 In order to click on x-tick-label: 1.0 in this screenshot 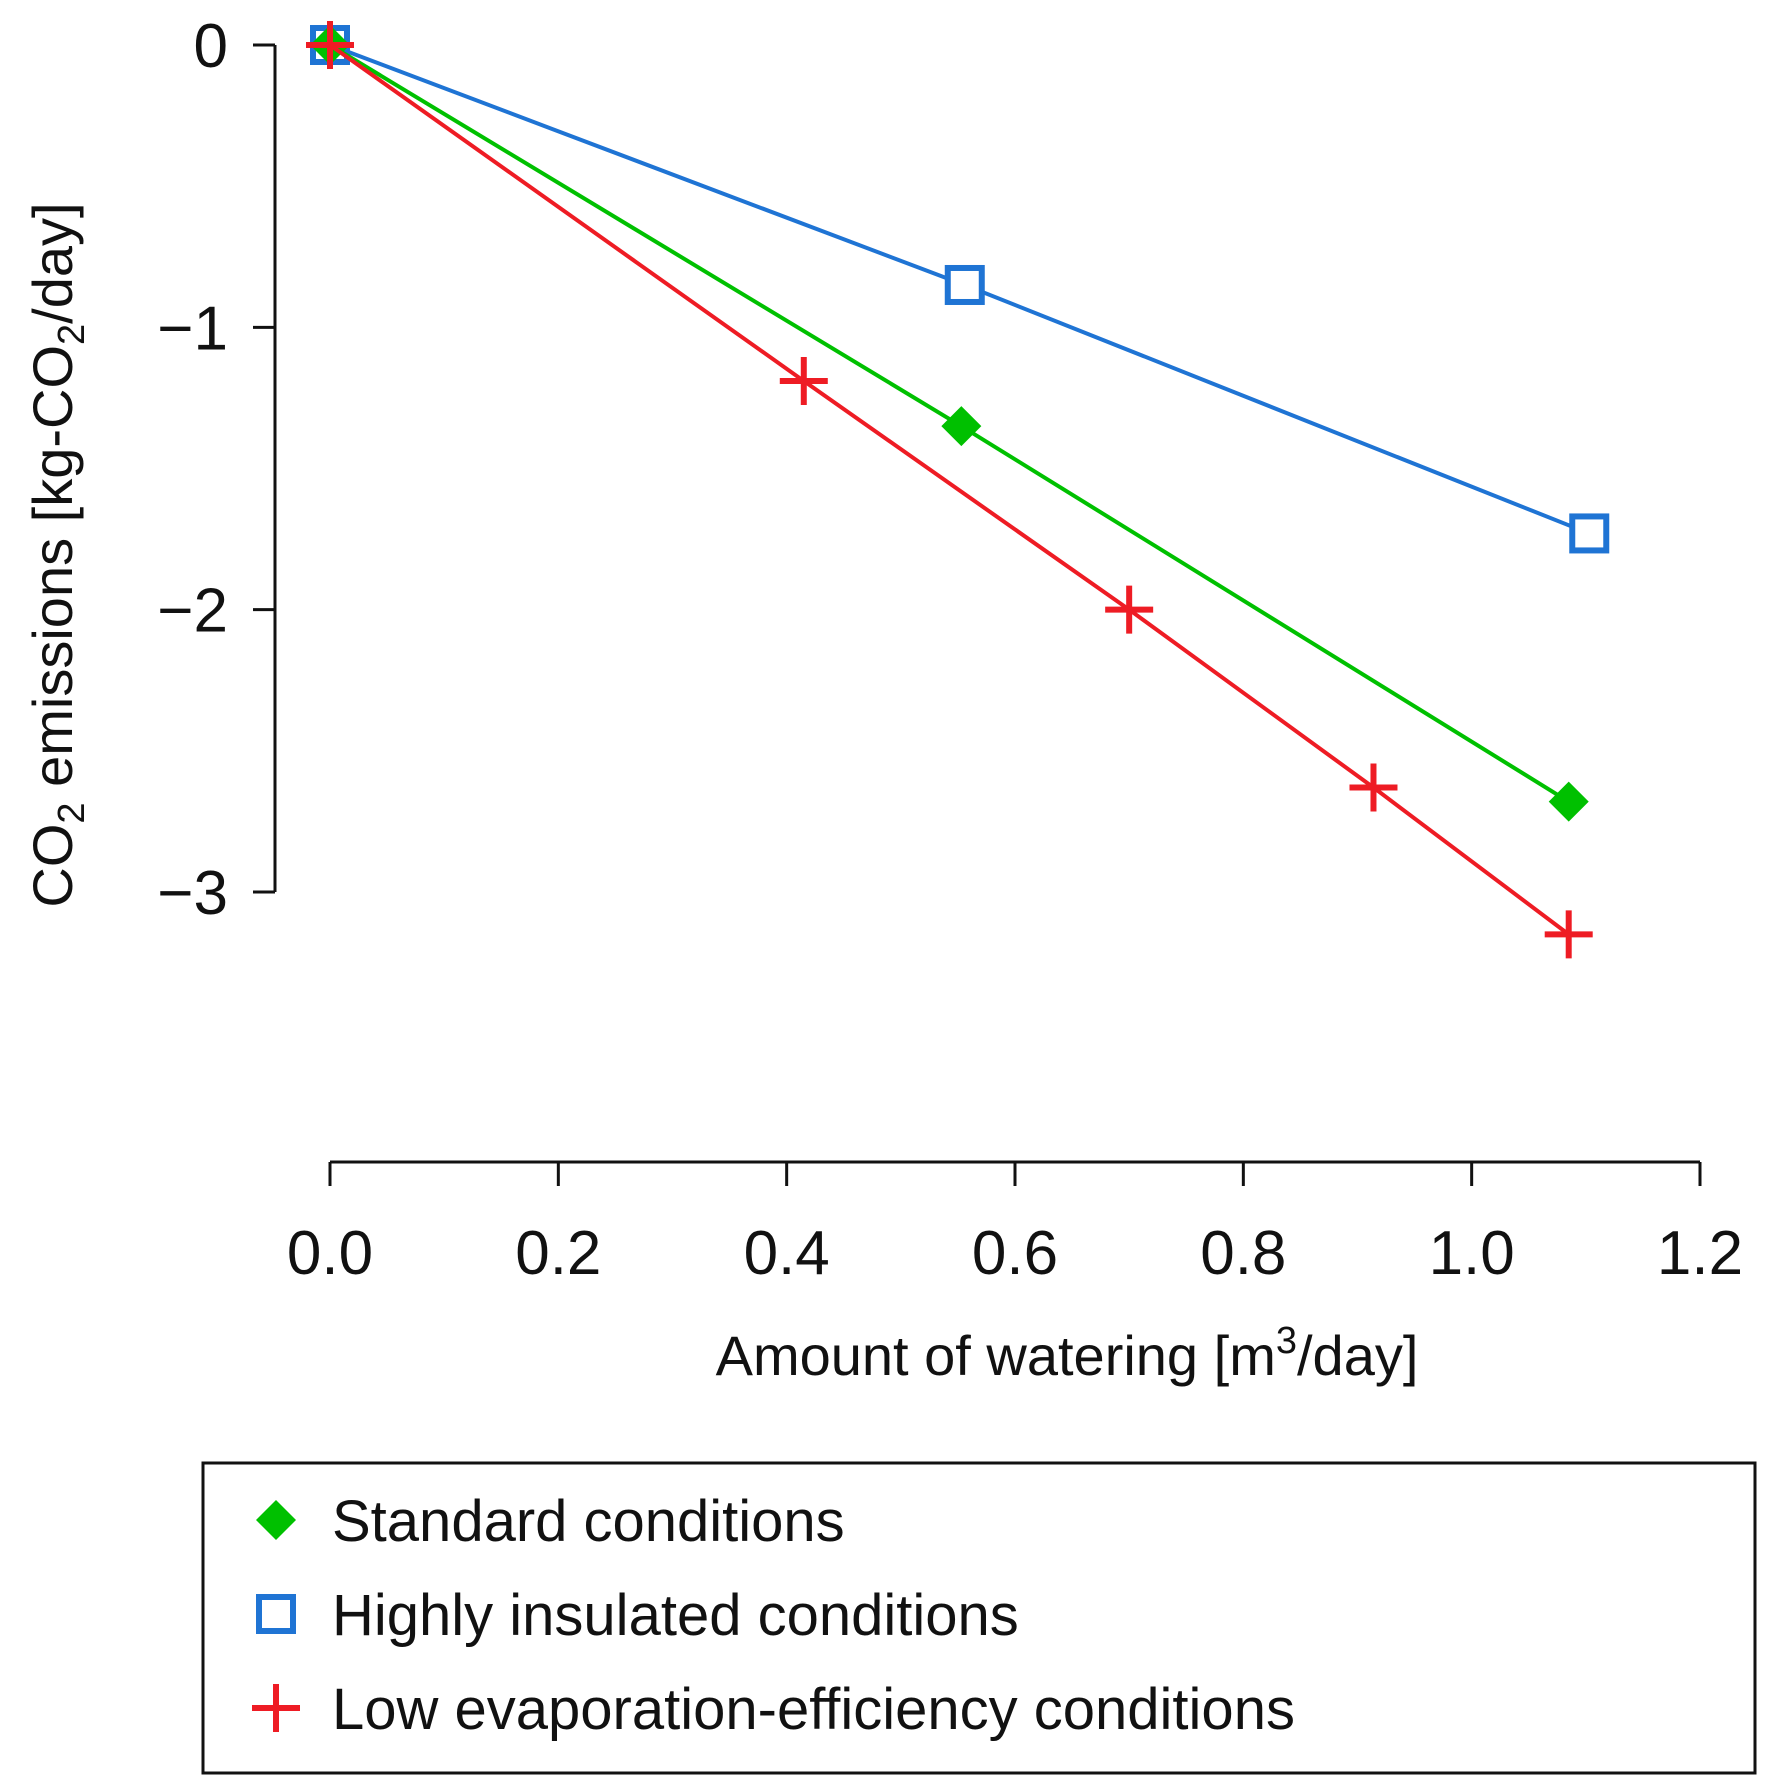, I will do `click(1472, 1253)`.